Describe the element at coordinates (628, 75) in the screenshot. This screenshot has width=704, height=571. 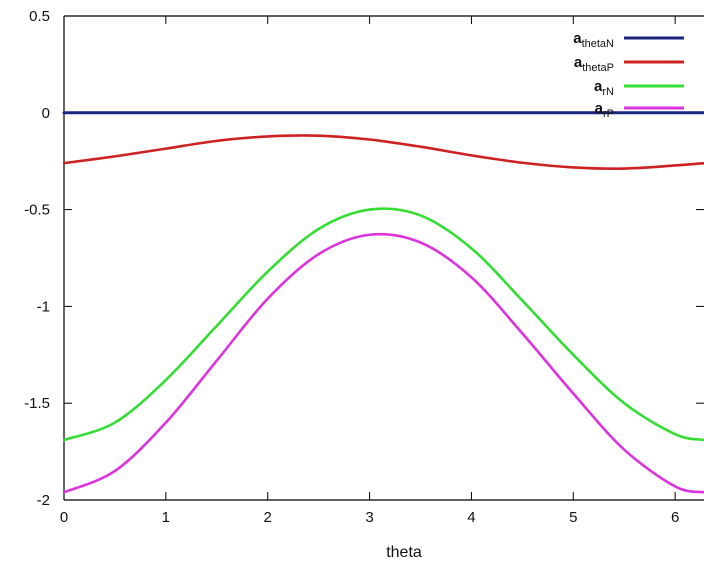
I see `legend: athetaN athetaP arN arP` at that location.